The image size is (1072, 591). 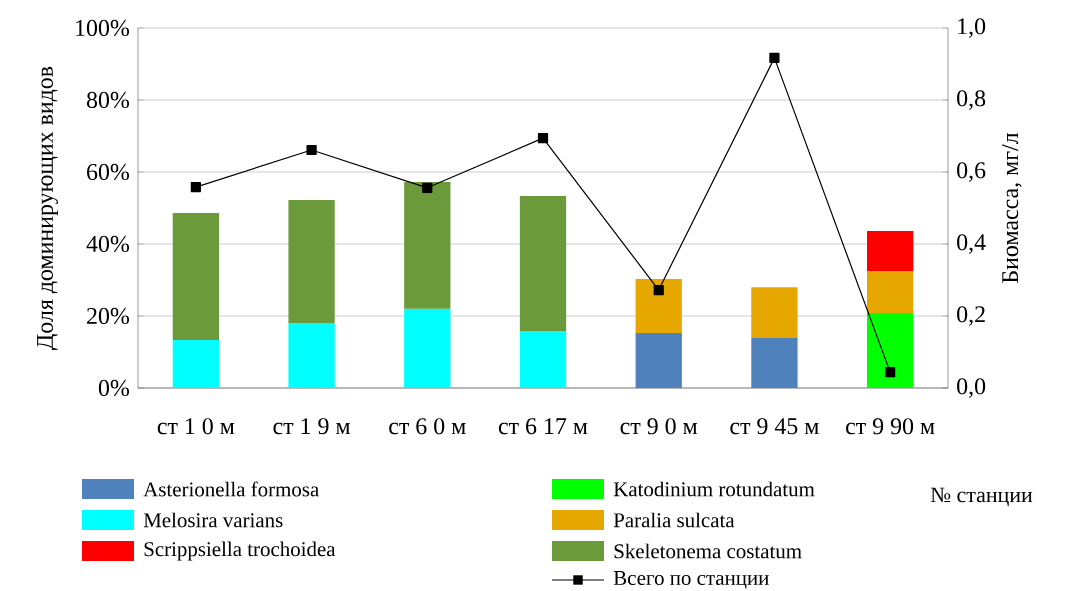 I want to click on x-axis-title: № станции, so click(x=981, y=497).